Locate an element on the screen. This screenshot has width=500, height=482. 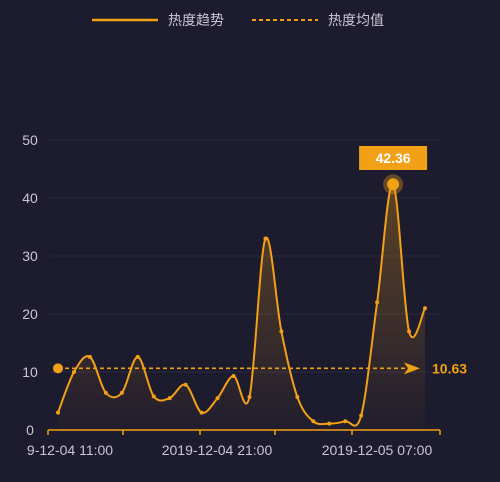
max-value-badge is located at coordinates (393, 158).